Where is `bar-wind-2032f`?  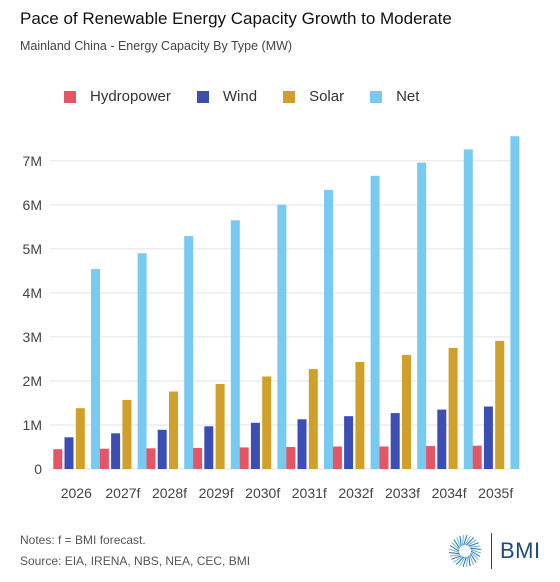 bar-wind-2032f is located at coordinates (349, 442).